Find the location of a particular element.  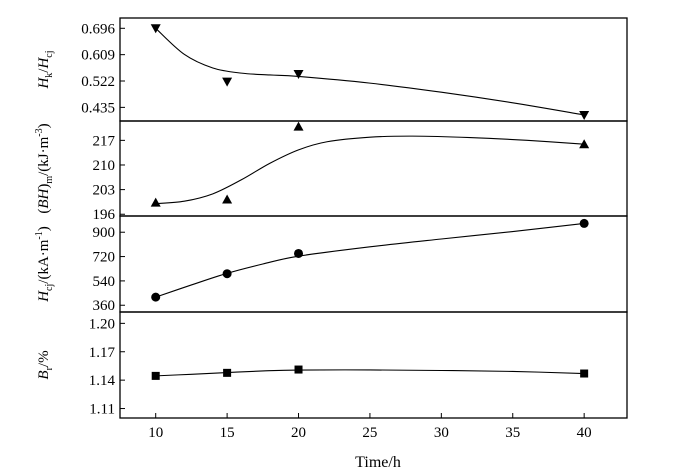

y-tick-label: 0.522 is located at coordinates (98, 82).